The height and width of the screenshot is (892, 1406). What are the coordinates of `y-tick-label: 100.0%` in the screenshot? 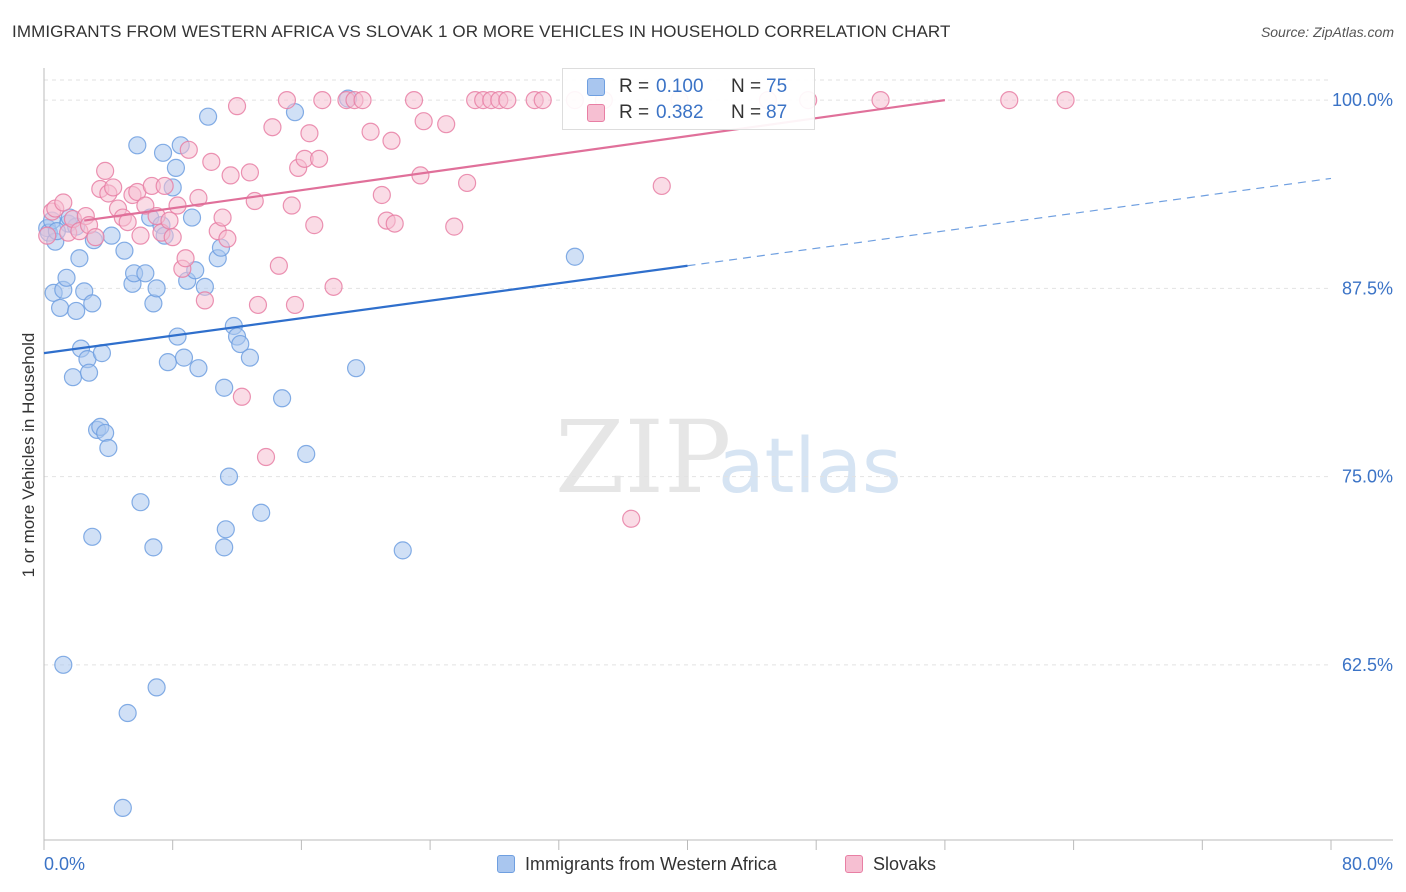 It's located at (1362, 100).